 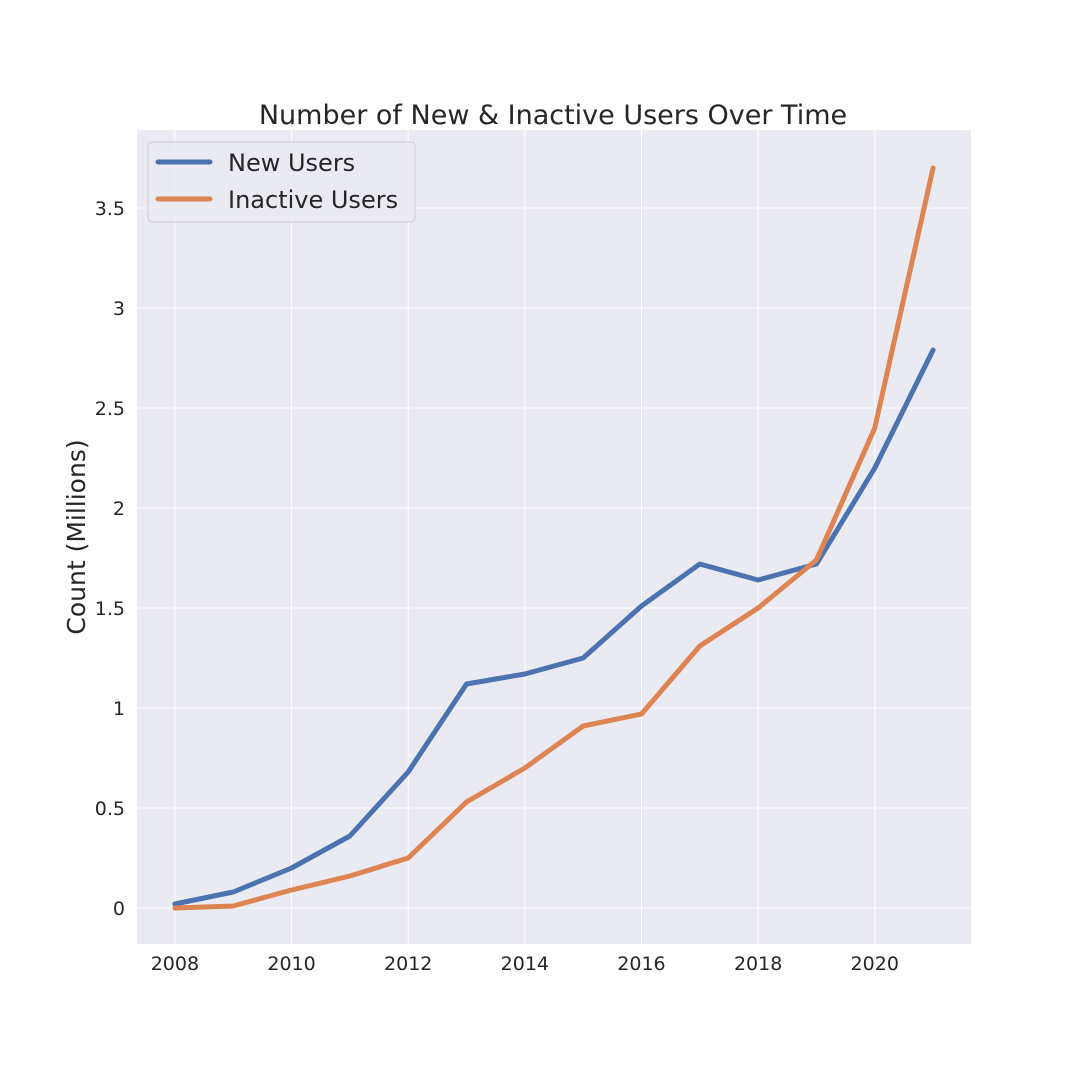 I want to click on y-tick-label: 3, so click(x=119, y=309).